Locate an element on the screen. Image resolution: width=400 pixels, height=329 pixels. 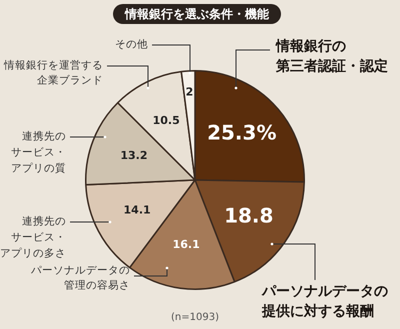
data-label: 10.5 is located at coordinates (166, 120).